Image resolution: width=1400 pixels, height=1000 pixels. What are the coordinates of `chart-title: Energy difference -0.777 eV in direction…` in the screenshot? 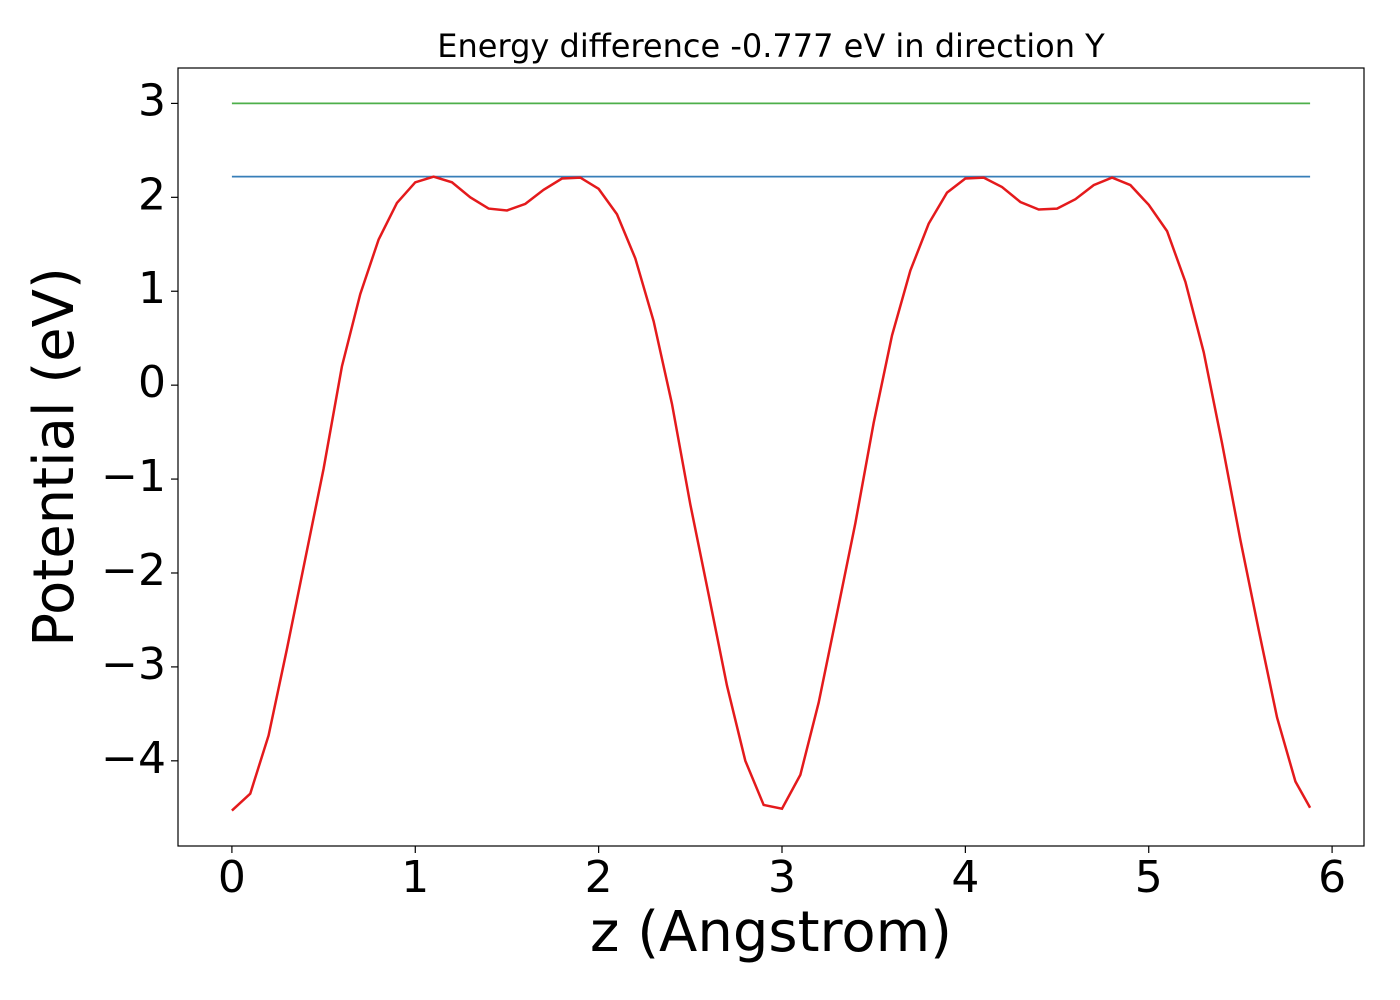 It's located at (771, 46).